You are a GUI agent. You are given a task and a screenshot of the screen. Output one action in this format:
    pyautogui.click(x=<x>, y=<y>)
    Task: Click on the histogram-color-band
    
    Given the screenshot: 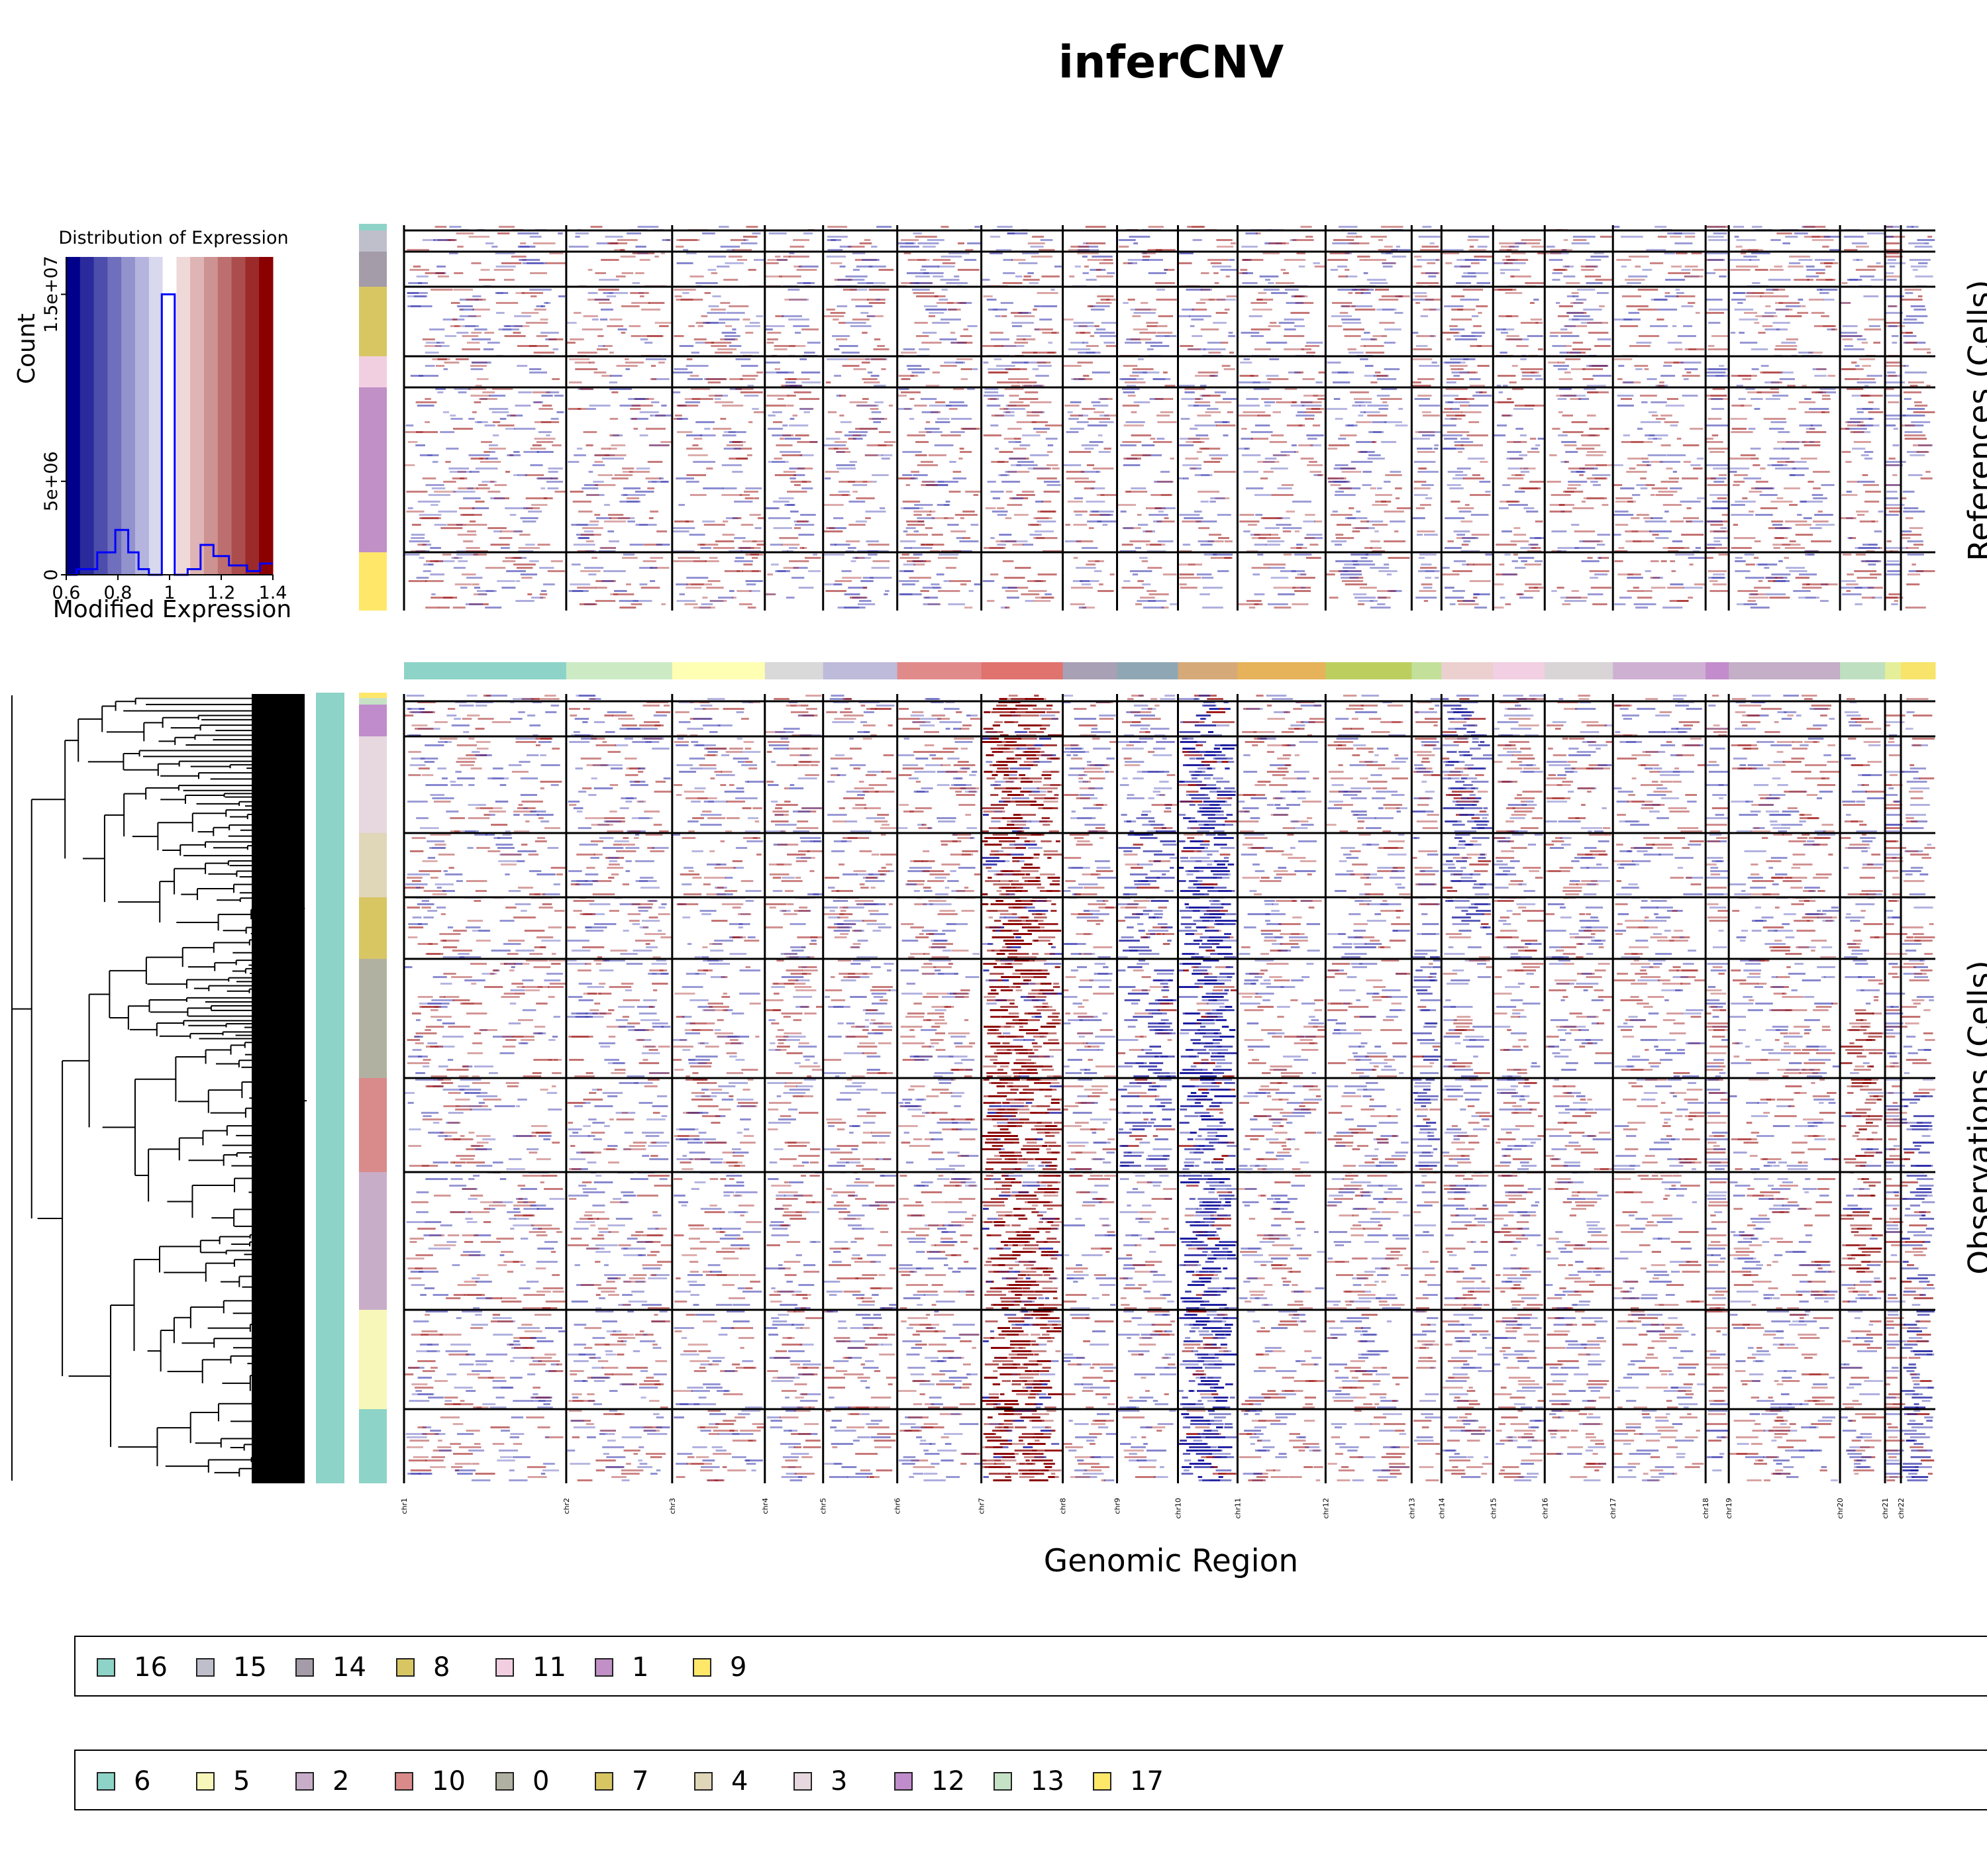 What is the action you would take?
    pyautogui.click(x=169, y=416)
    